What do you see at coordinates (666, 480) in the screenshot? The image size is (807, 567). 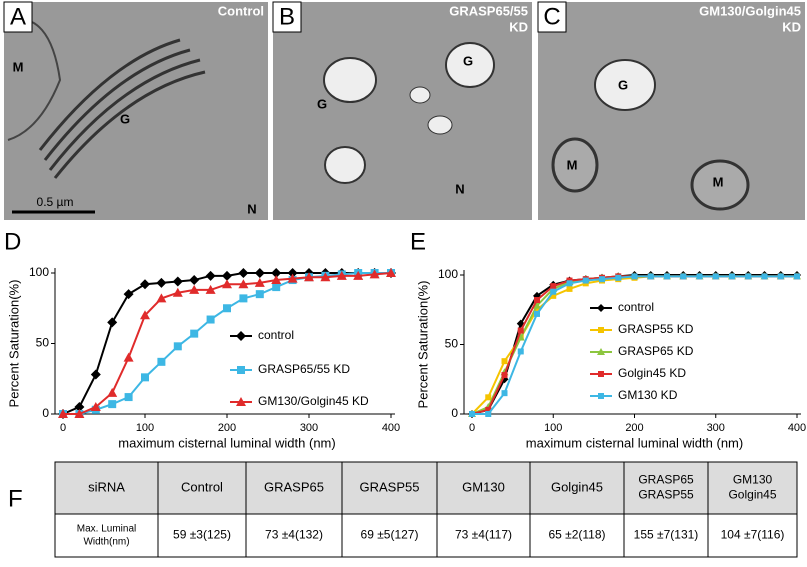 I see `table-text: GRASP65` at bounding box center [666, 480].